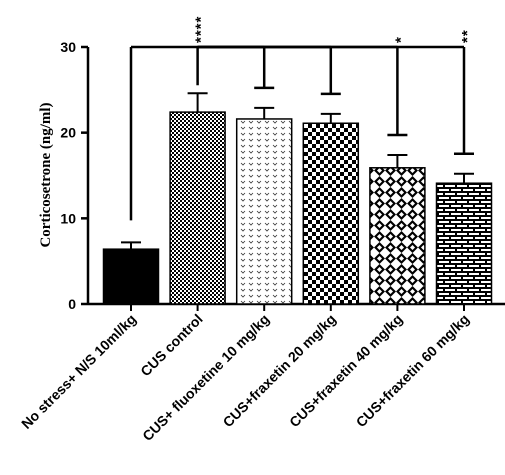 The width and height of the screenshot is (505, 475). What do you see at coordinates (171, 345) in the screenshot?
I see `x-tick-label: CUS control` at bounding box center [171, 345].